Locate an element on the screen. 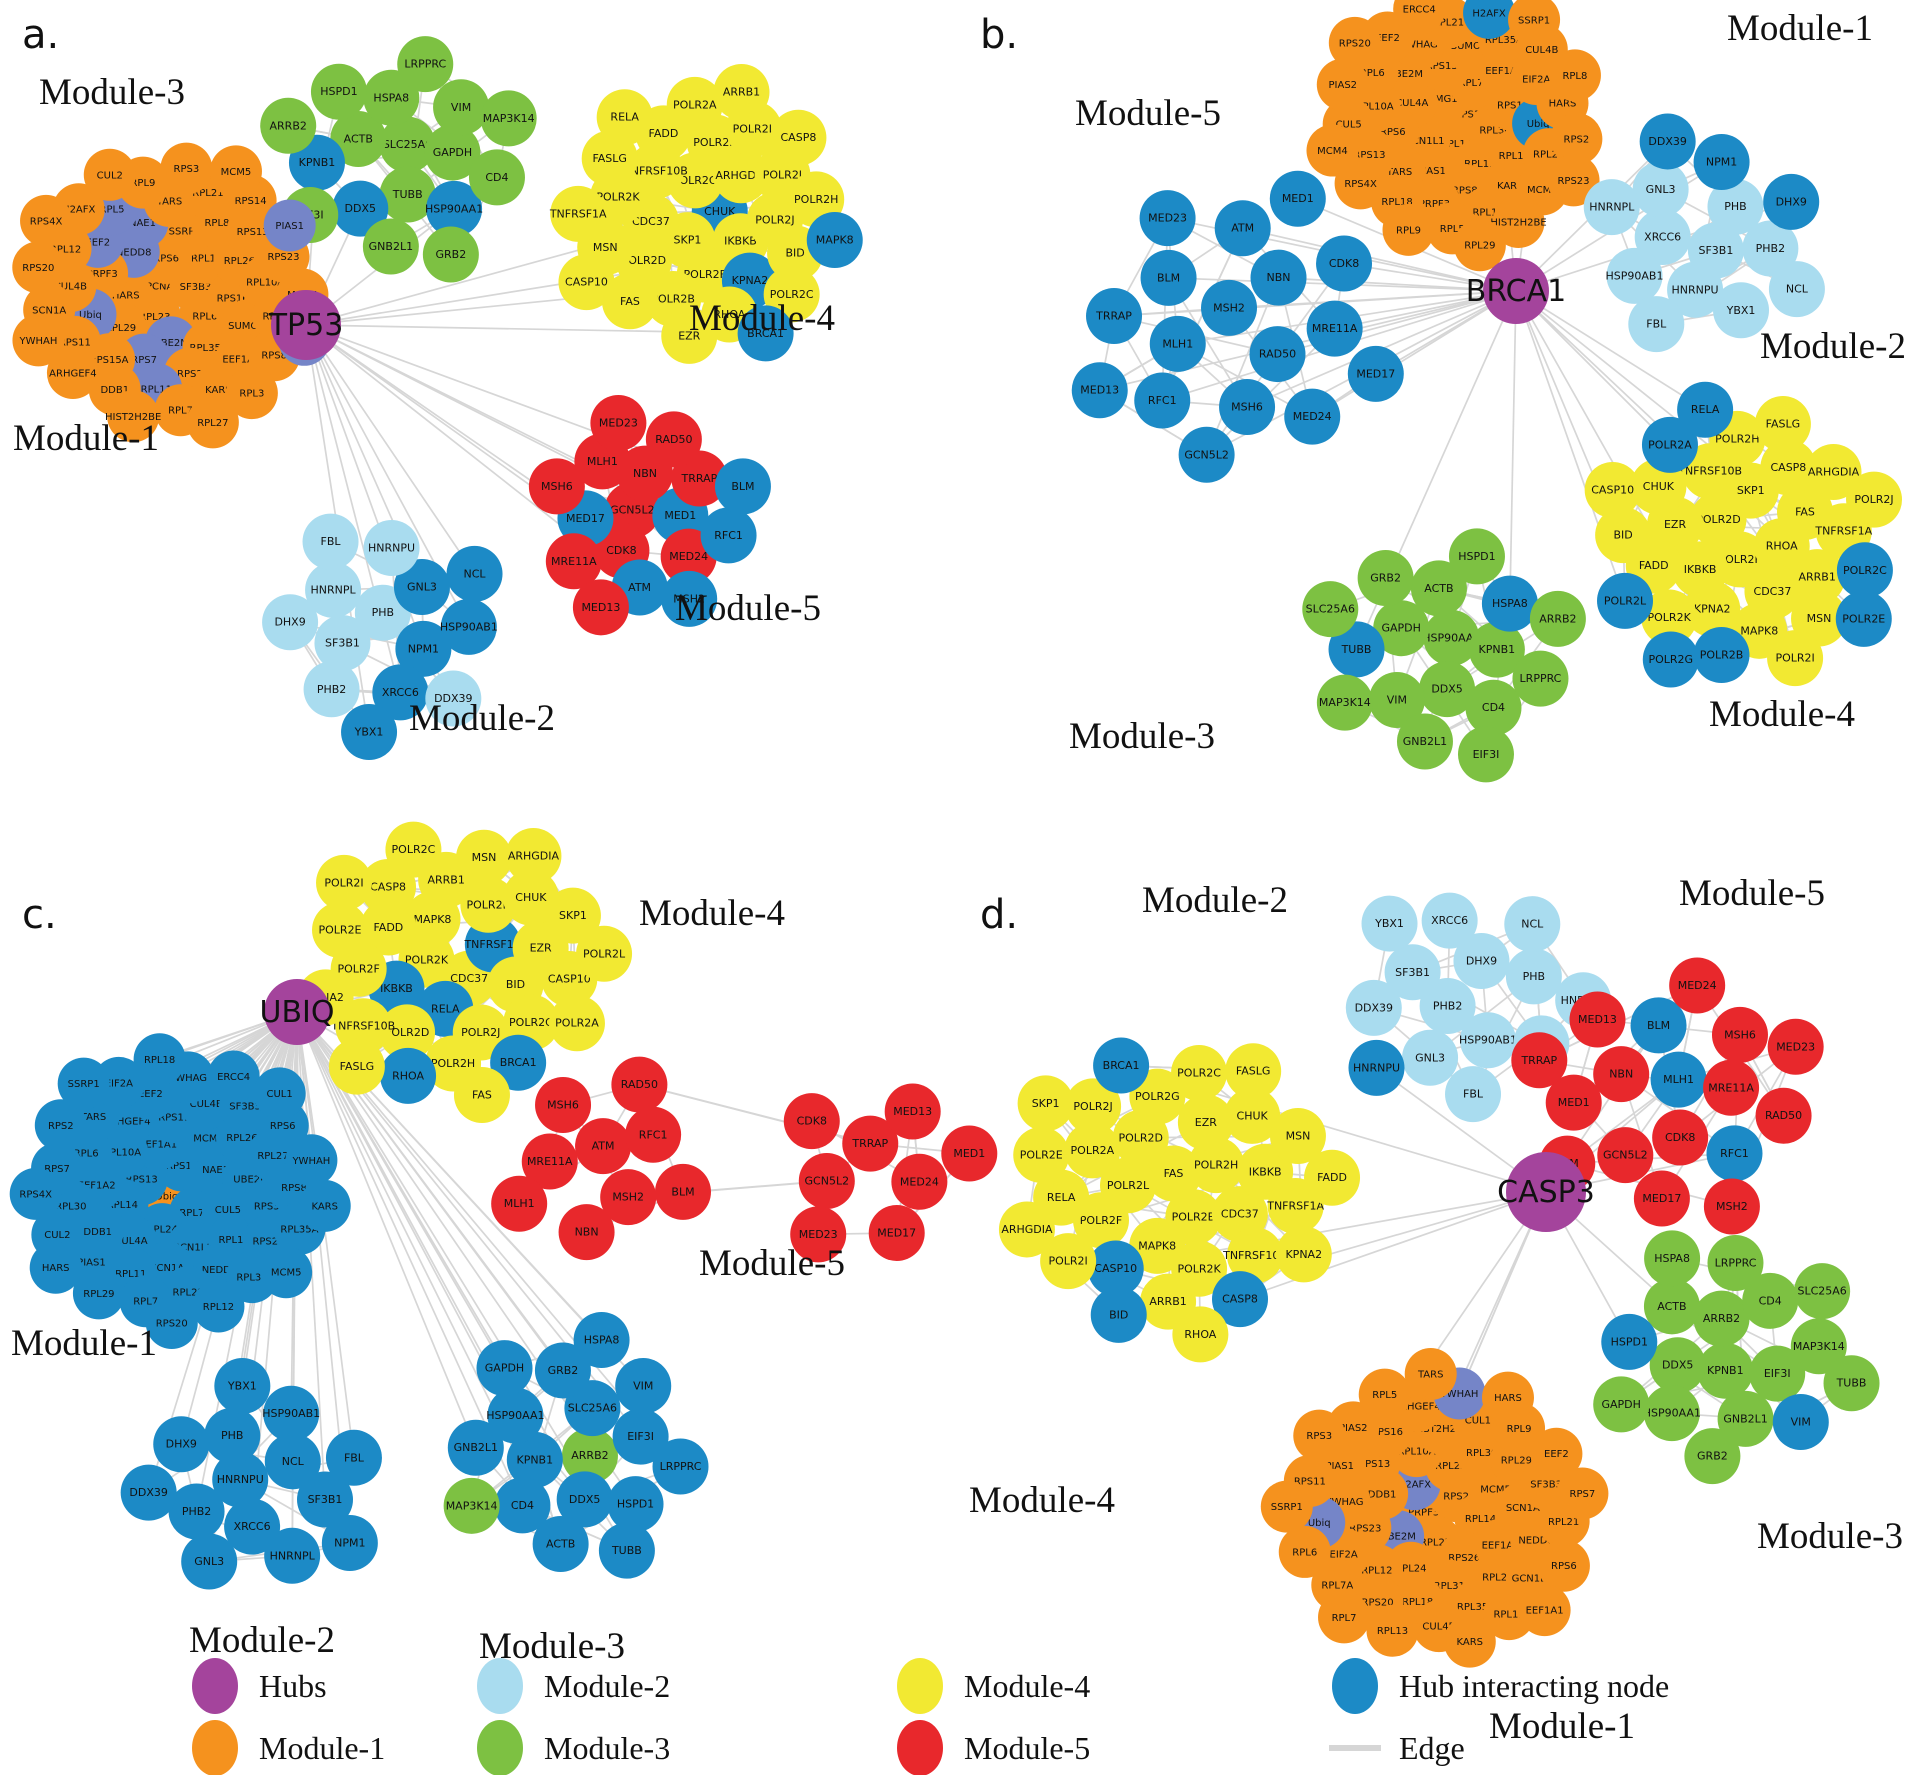 The image size is (1923, 1775). hub-label: UBIQ is located at coordinates (297, 1012).